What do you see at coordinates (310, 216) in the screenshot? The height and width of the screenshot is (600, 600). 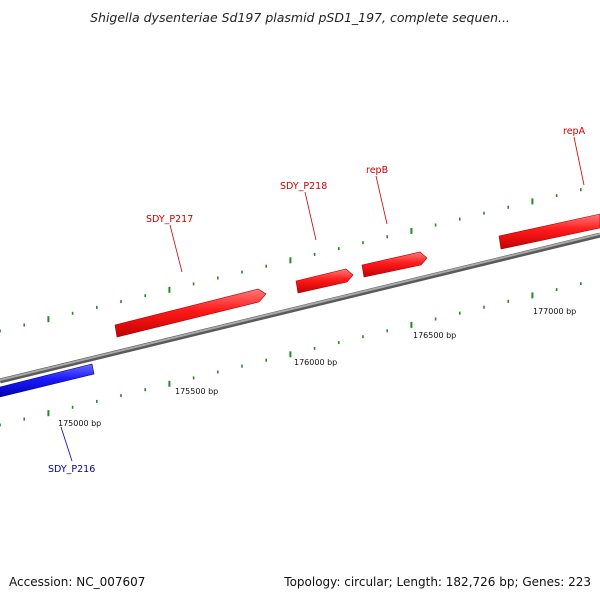 I see `leader-line-sdy-p218` at bounding box center [310, 216].